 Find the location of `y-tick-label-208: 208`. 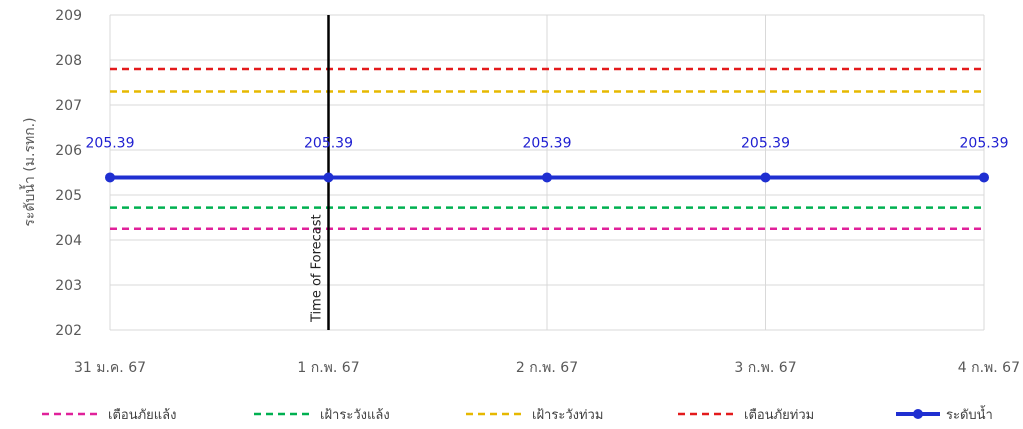

y-tick-label-208: 208 is located at coordinates (68, 61).